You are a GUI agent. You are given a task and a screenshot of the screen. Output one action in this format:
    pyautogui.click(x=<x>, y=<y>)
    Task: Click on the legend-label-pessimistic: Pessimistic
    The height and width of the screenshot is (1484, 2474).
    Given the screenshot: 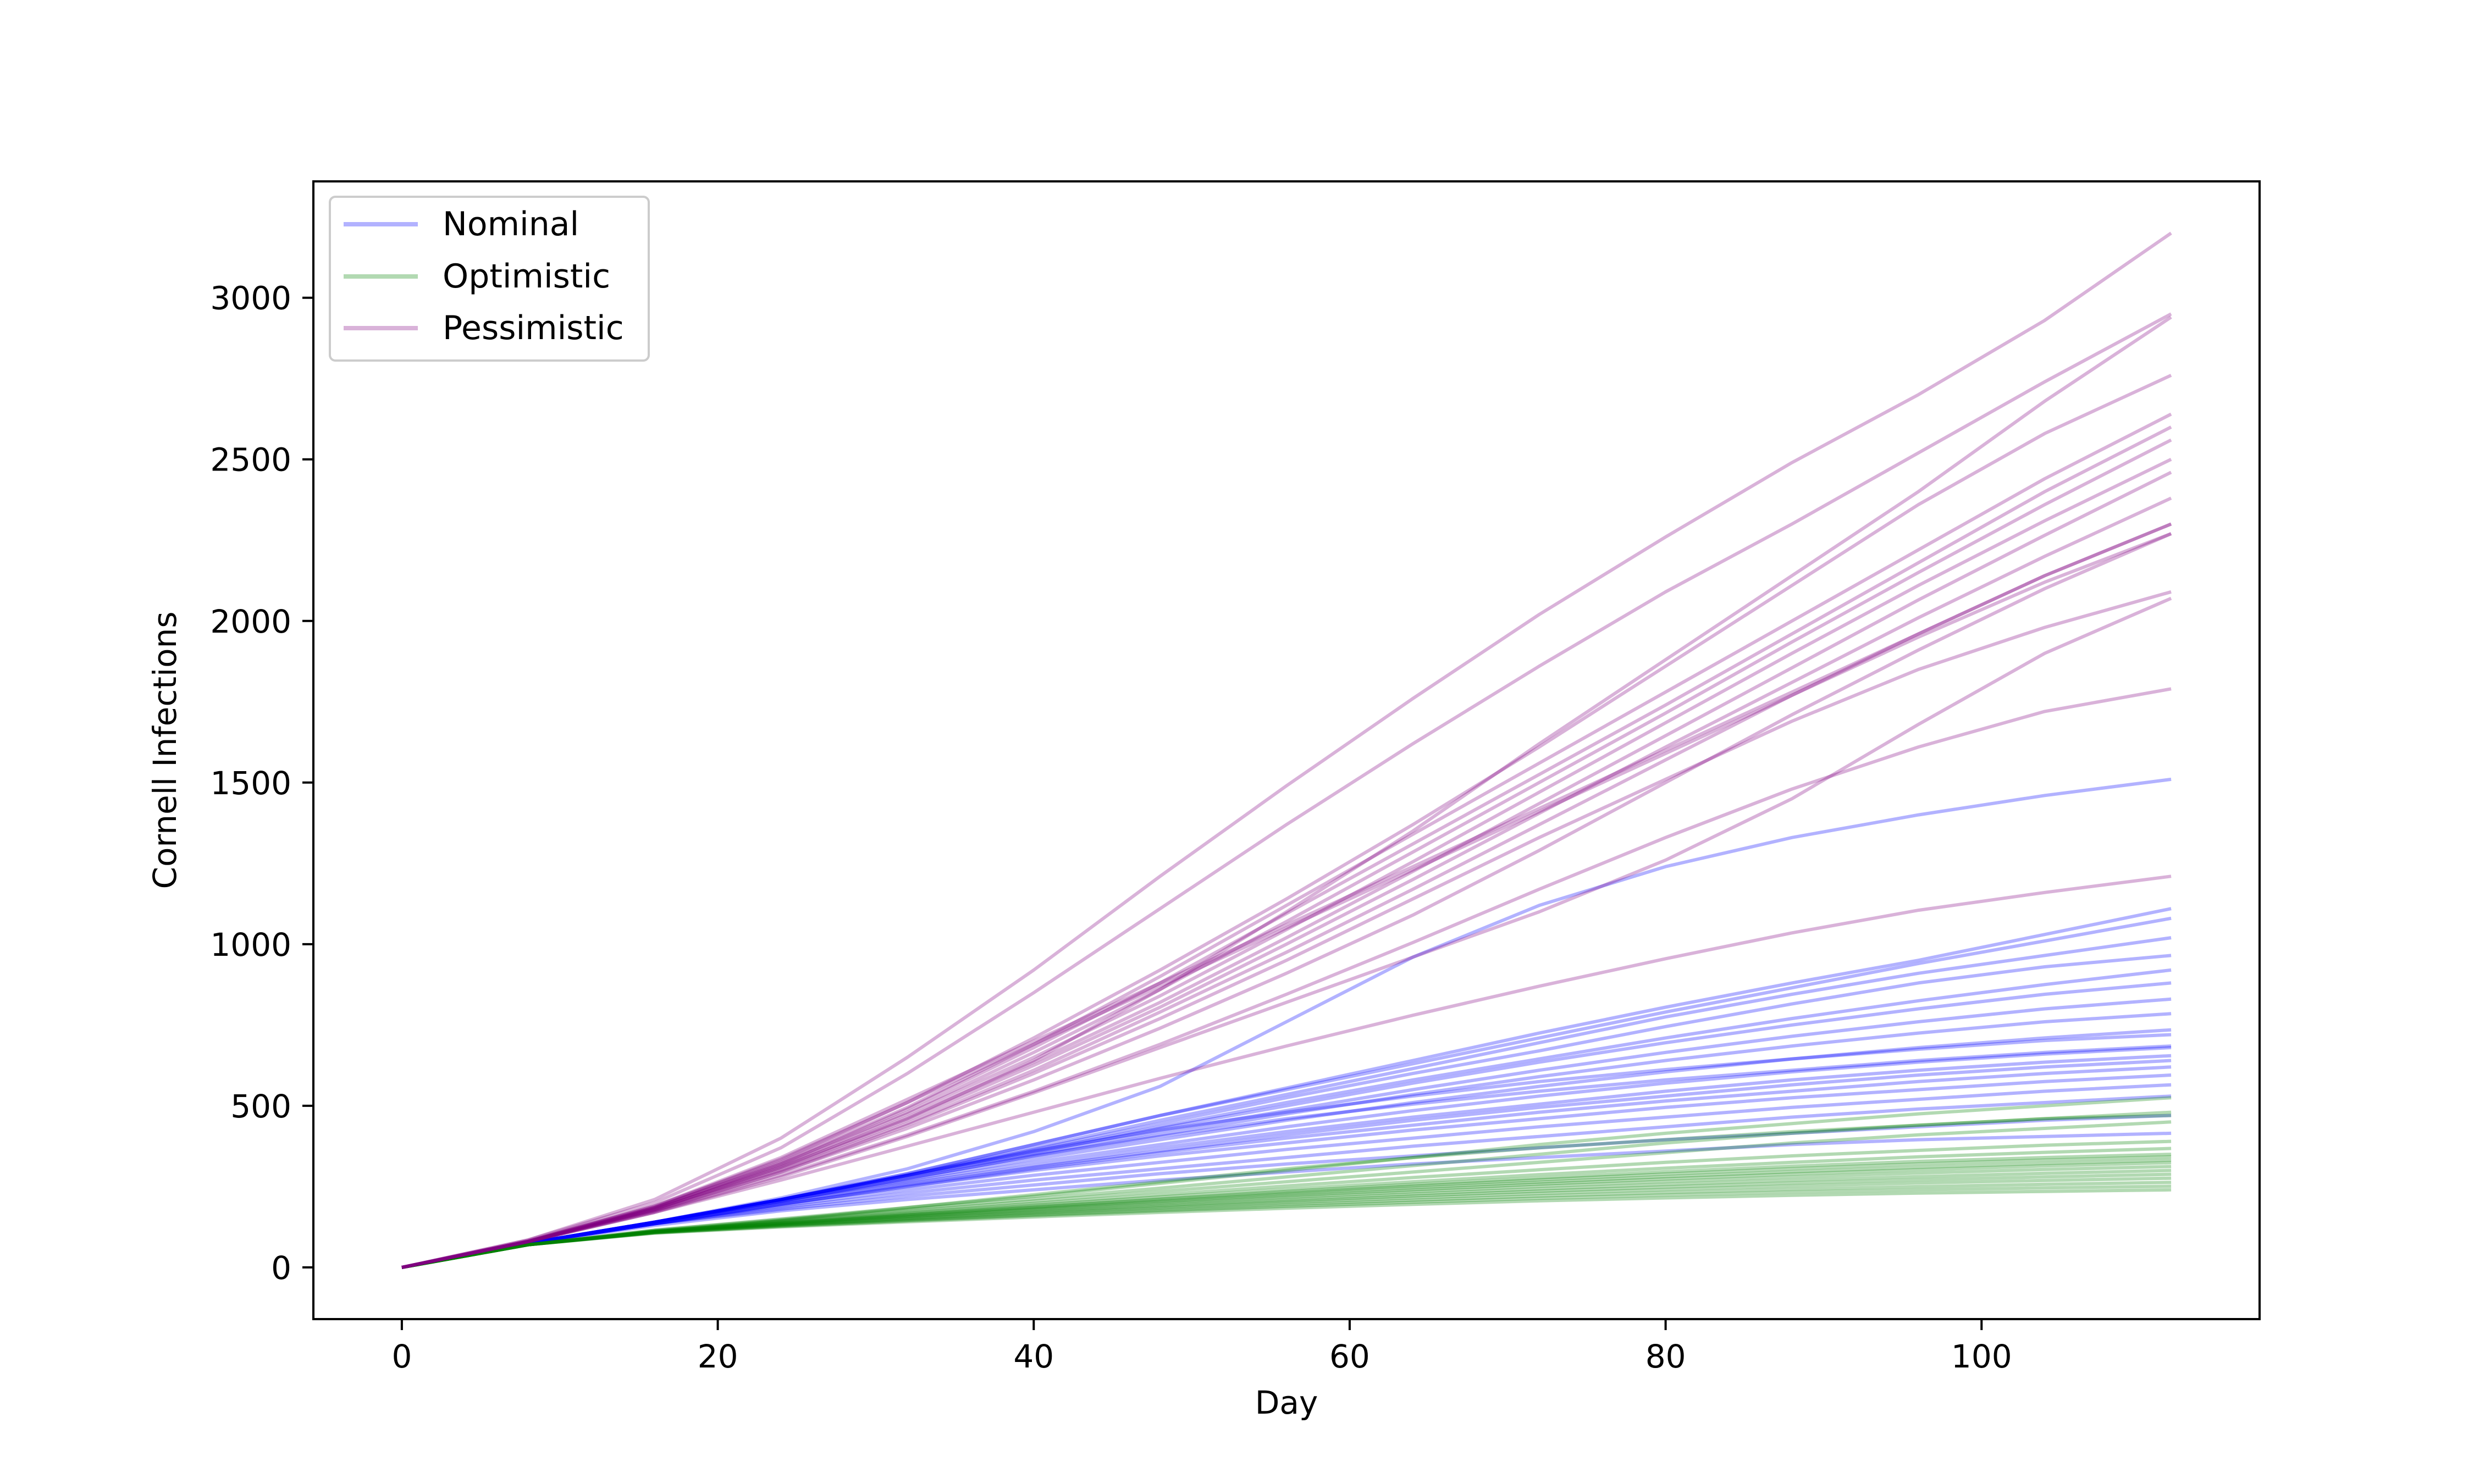 What is the action you would take?
    pyautogui.click(x=534, y=328)
    